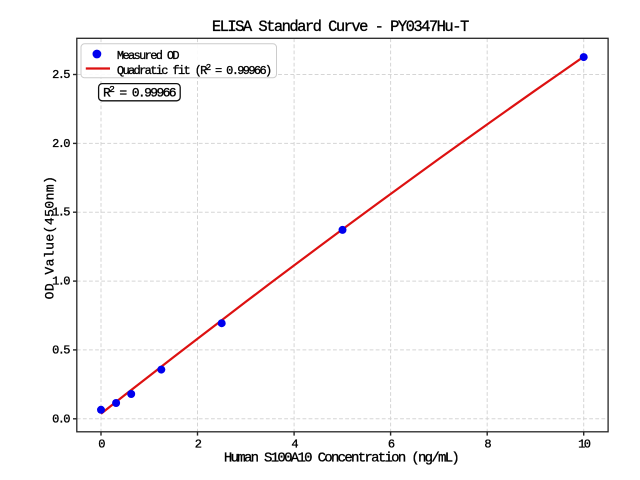  I want to click on svg-text: OD Value(450nm), so click(50, 238).